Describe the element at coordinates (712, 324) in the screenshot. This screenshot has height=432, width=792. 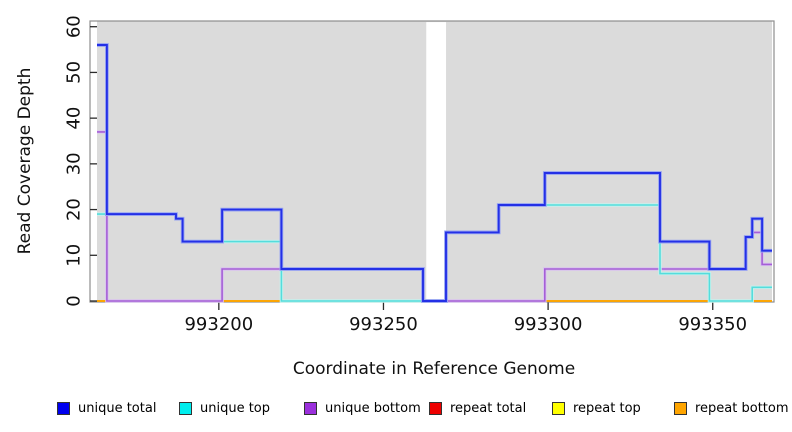
I see `x-tick-label-993350: 993350` at that location.